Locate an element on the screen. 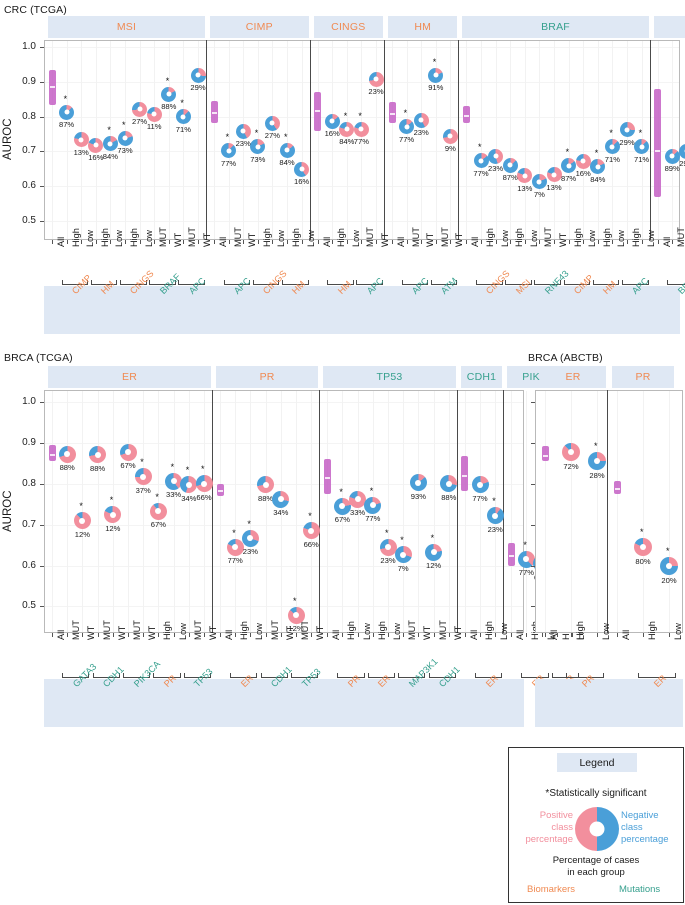  subgroup-percentage: 23% is located at coordinates (495, 169).